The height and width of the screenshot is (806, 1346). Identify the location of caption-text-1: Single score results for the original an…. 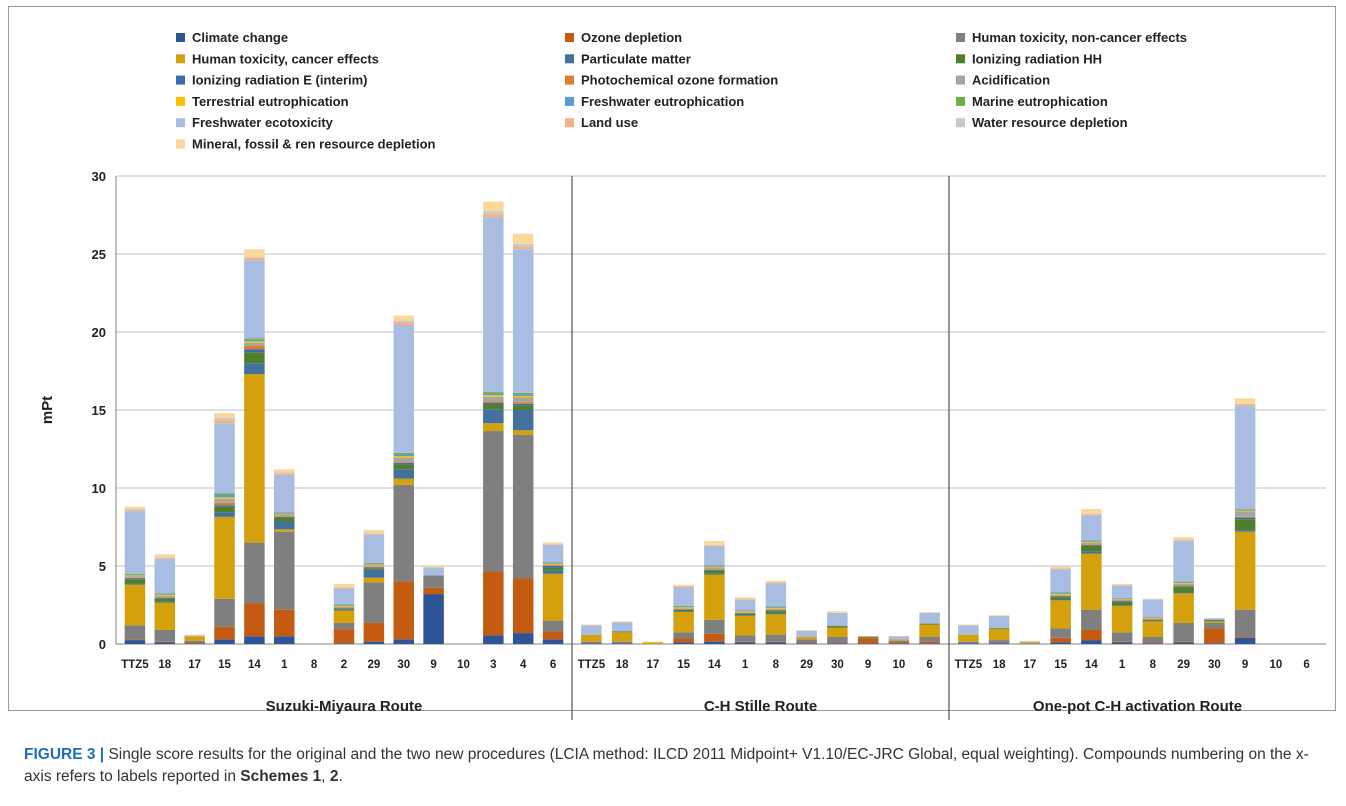
(666, 765).